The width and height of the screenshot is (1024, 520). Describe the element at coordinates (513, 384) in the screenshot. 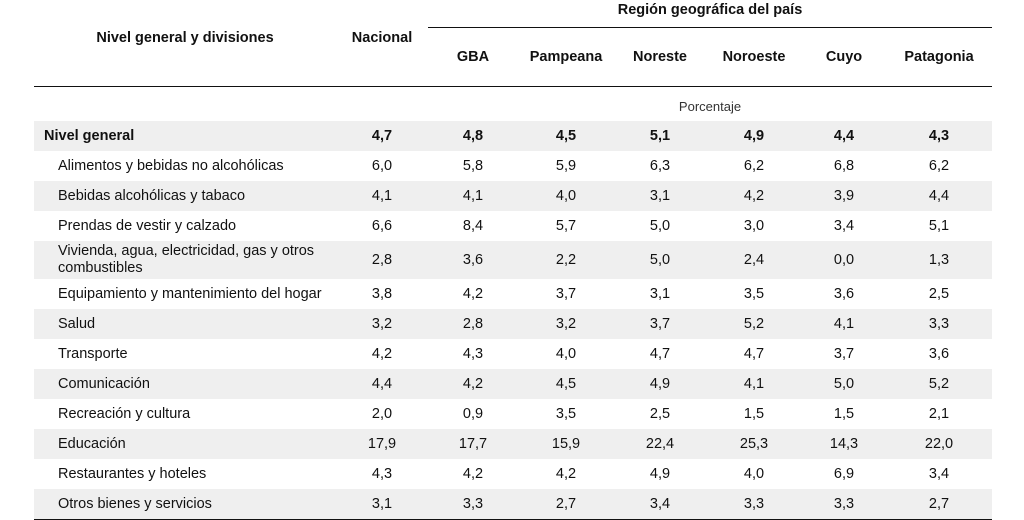

I see `table-row: Comunicación 4,4 4,2 4,5 4,9 4,1 5,0 5,2` at that location.